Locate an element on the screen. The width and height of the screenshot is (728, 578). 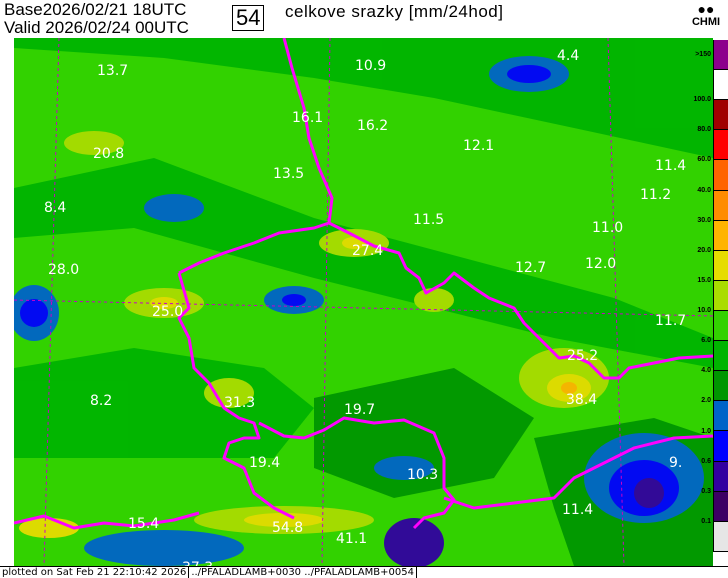
precip-value-label: 38.4 is located at coordinates (582, 400).